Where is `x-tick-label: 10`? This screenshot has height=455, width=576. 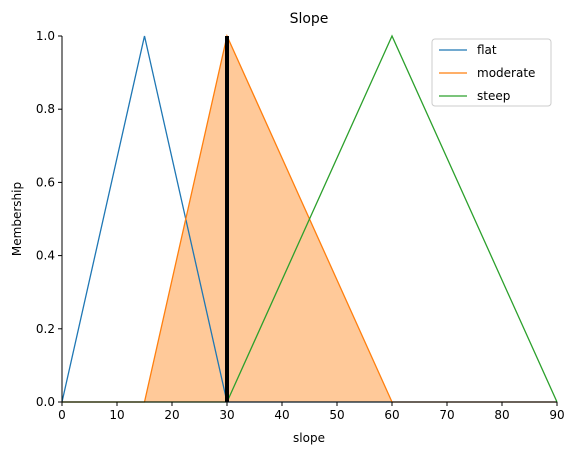
x-tick-label: 10 is located at coordinates (116, 415).